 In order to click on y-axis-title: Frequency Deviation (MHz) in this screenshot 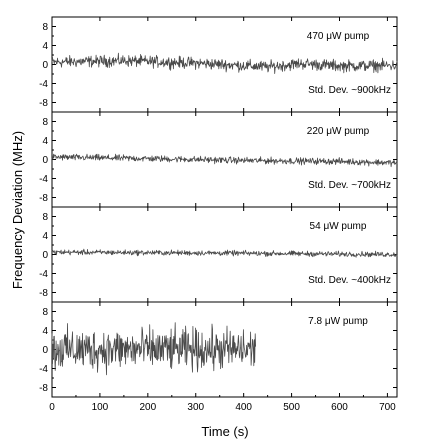, I will do `click(17, 210)`.